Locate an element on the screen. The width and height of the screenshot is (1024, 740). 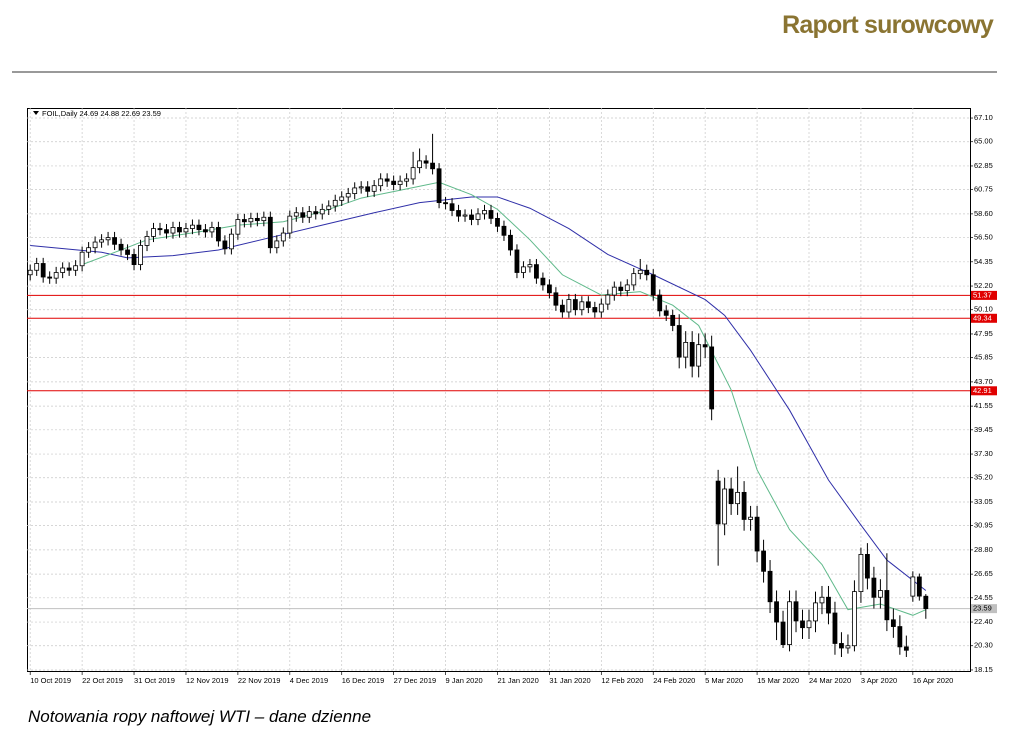
x-tick-label: 22 Nov 2019 is located at coordinates (259, 680).